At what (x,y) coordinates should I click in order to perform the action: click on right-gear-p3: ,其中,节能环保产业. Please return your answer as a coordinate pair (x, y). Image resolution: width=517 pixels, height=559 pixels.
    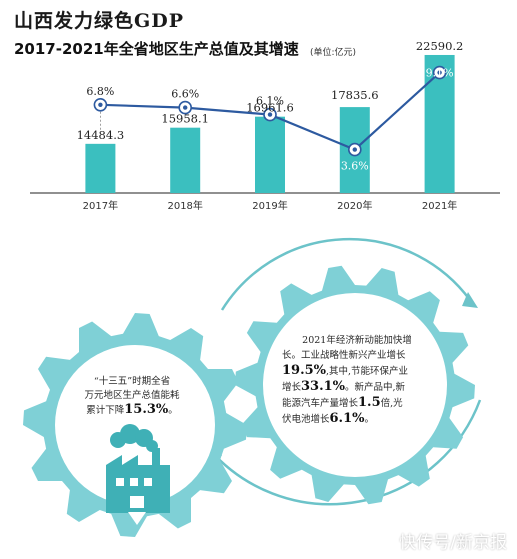
    Looking at the image, I should click on (367, 371).